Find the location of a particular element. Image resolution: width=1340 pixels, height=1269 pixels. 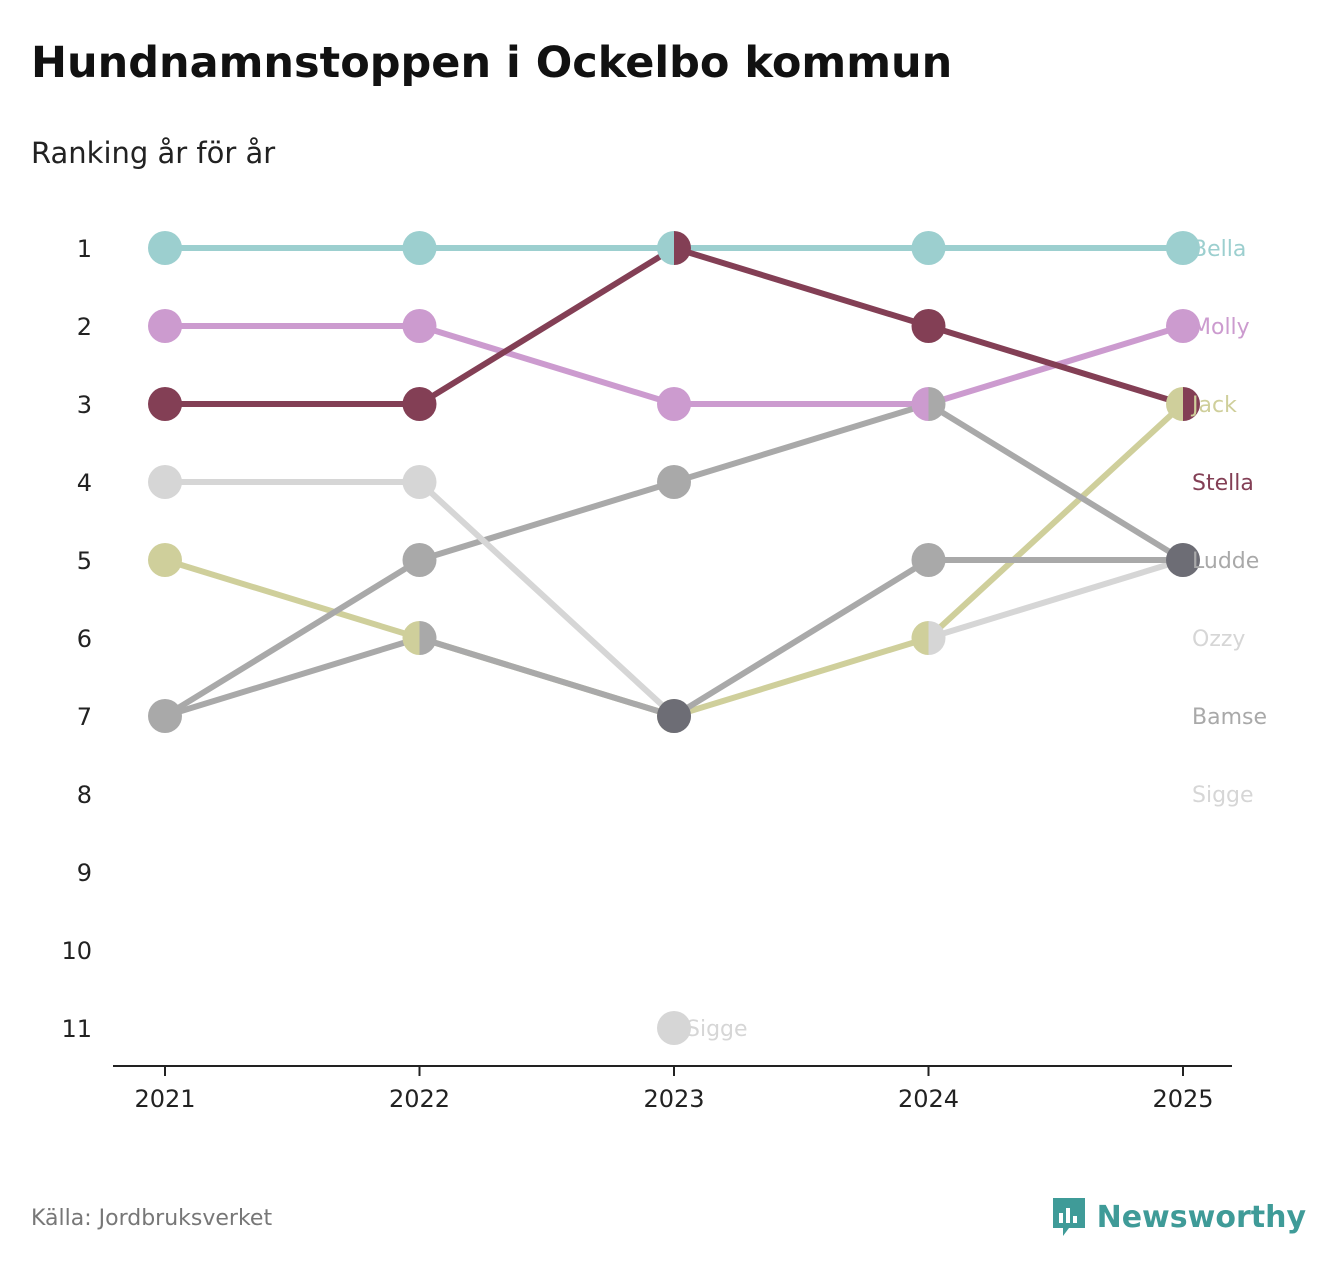

end-label-bella: Bella is located at coordinates (1219, 249).